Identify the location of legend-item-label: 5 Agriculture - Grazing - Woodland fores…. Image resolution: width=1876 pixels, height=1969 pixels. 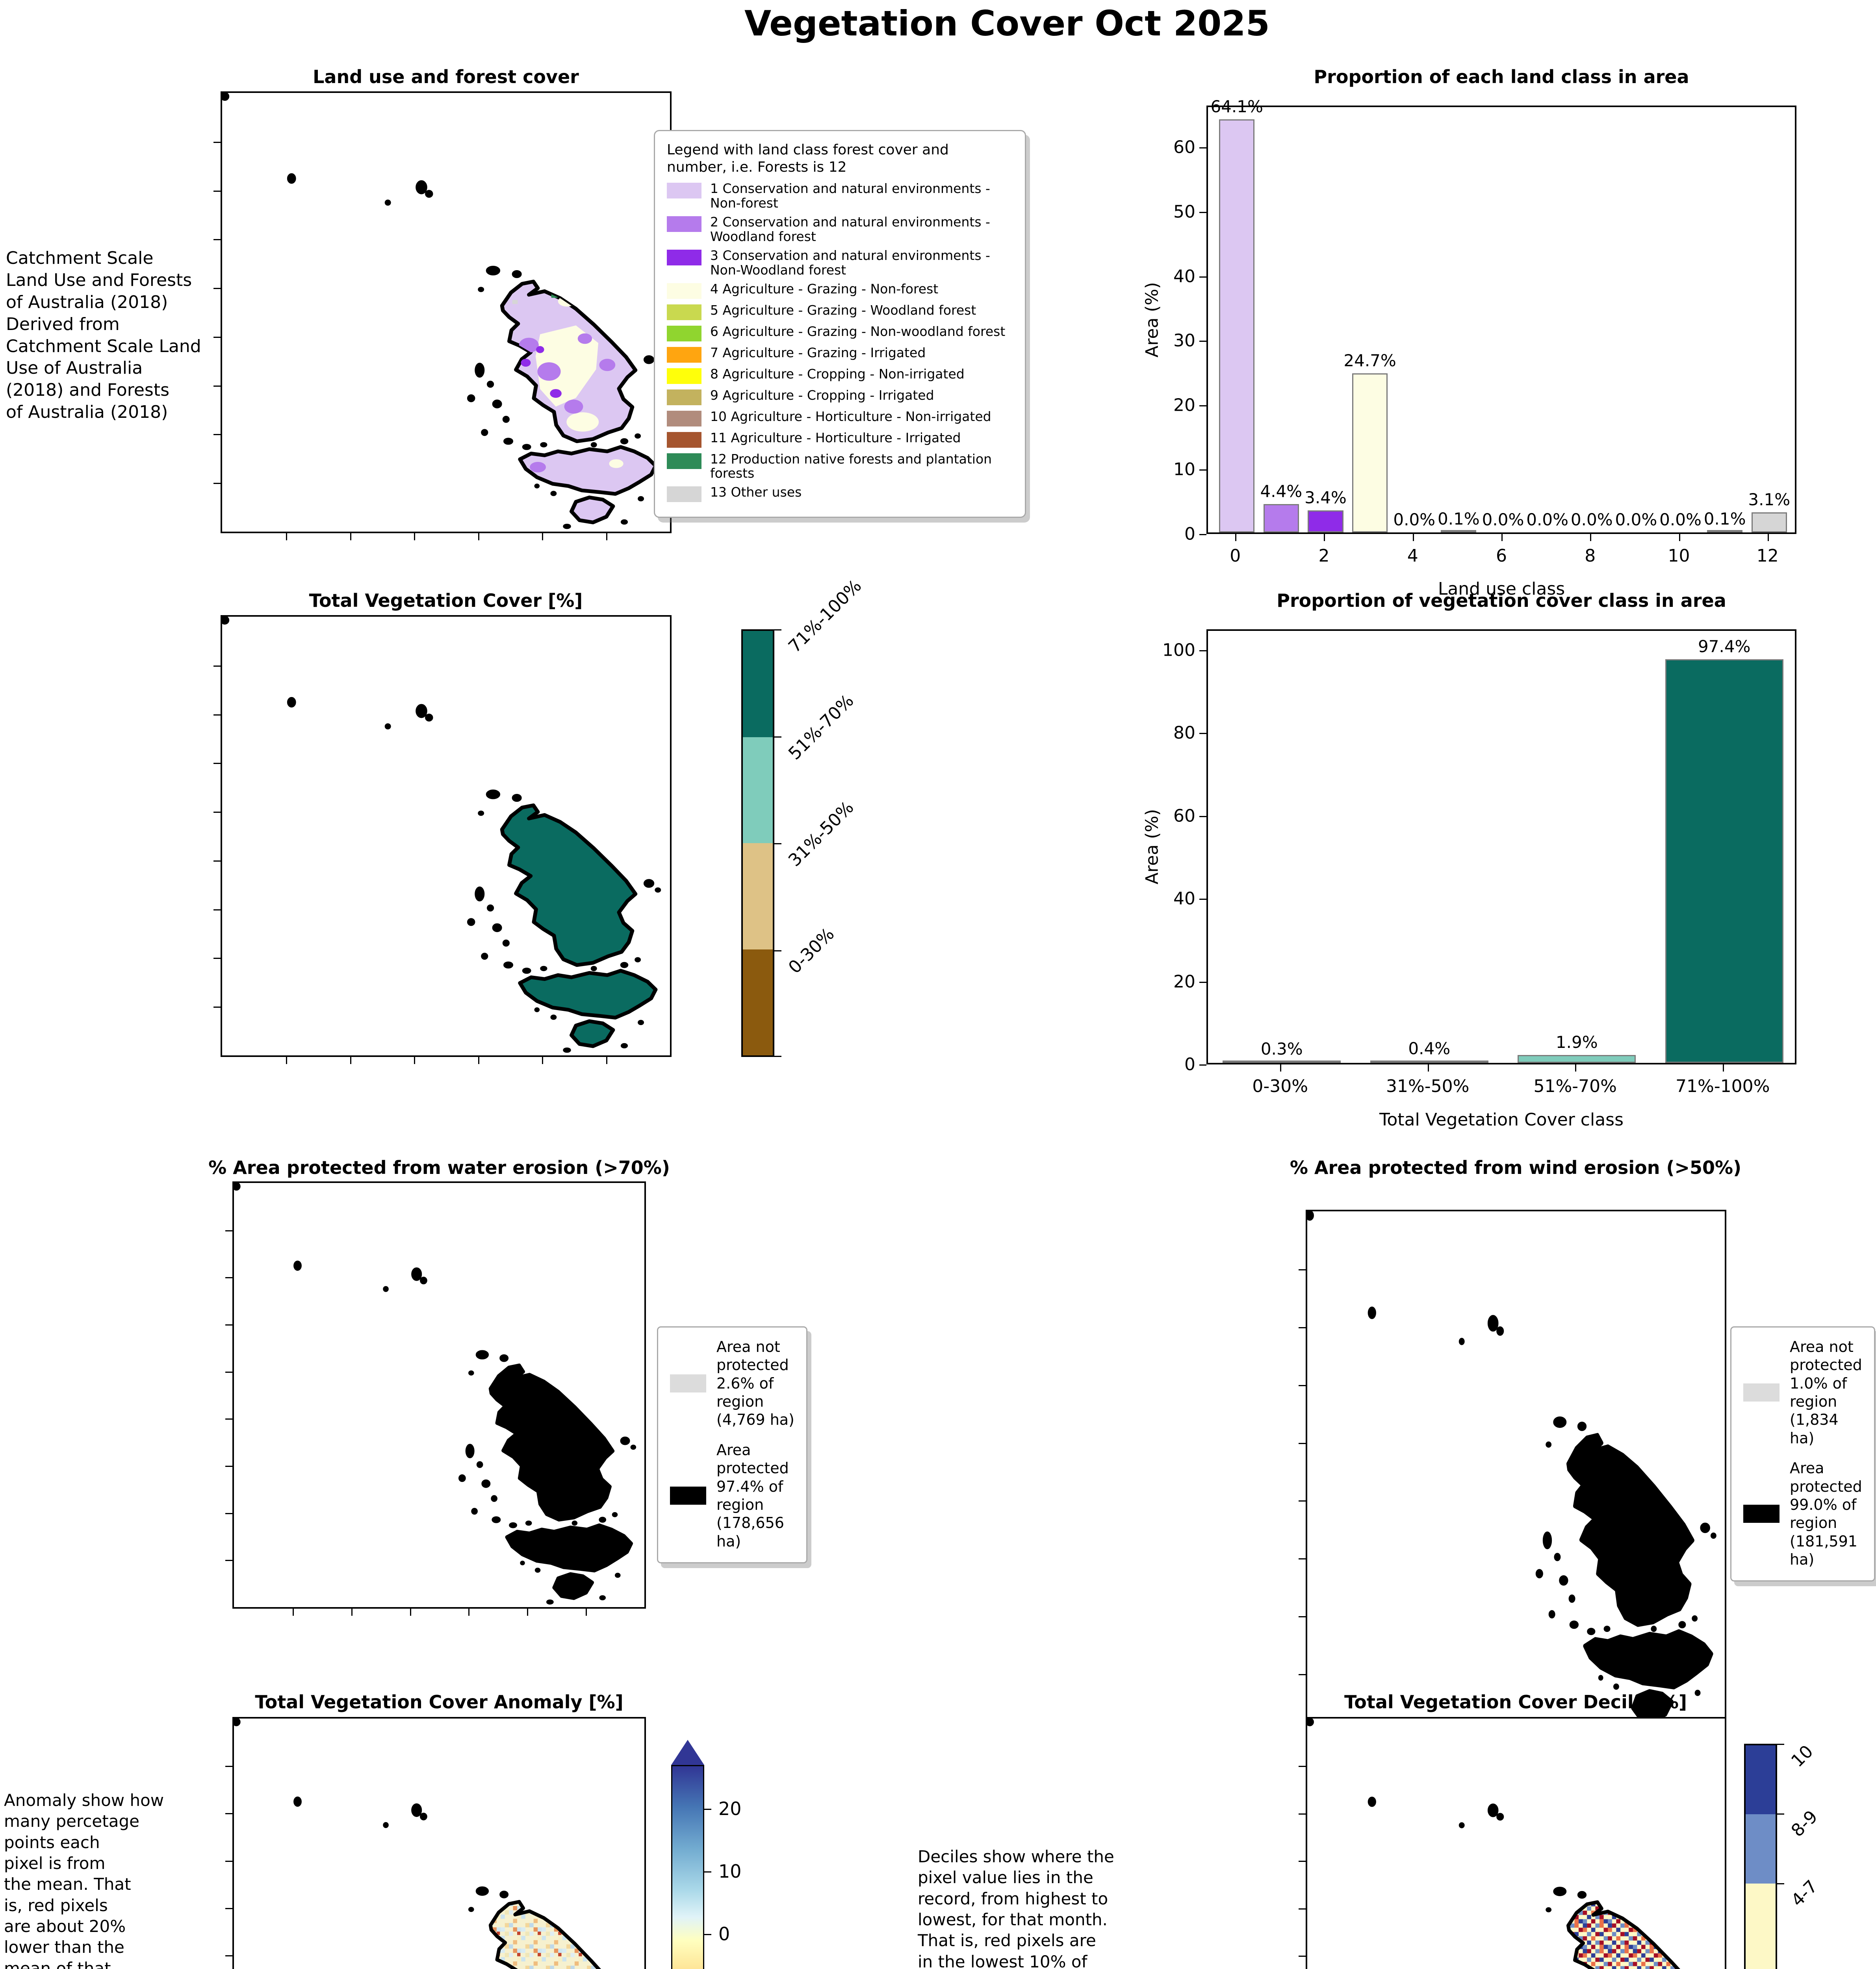
(843, 310).